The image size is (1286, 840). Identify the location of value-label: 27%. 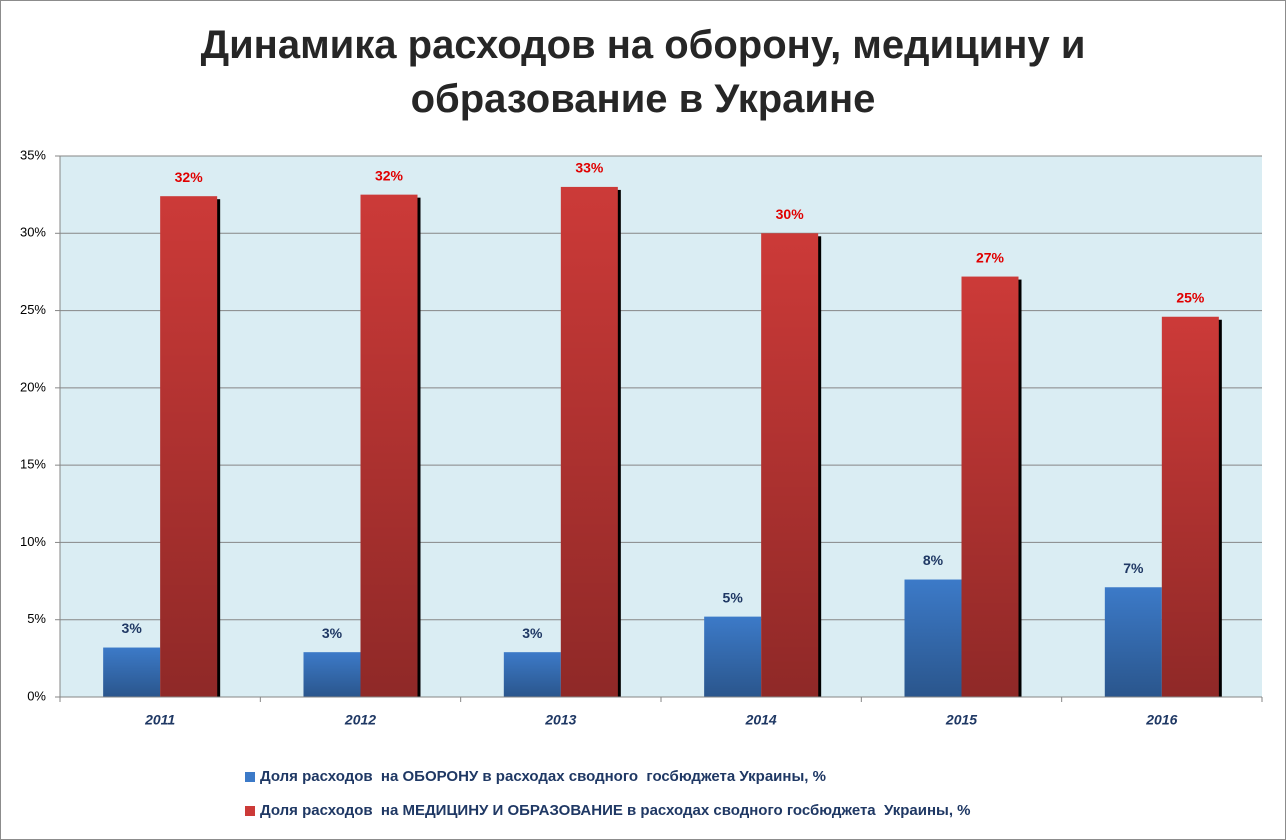
(990, 257).